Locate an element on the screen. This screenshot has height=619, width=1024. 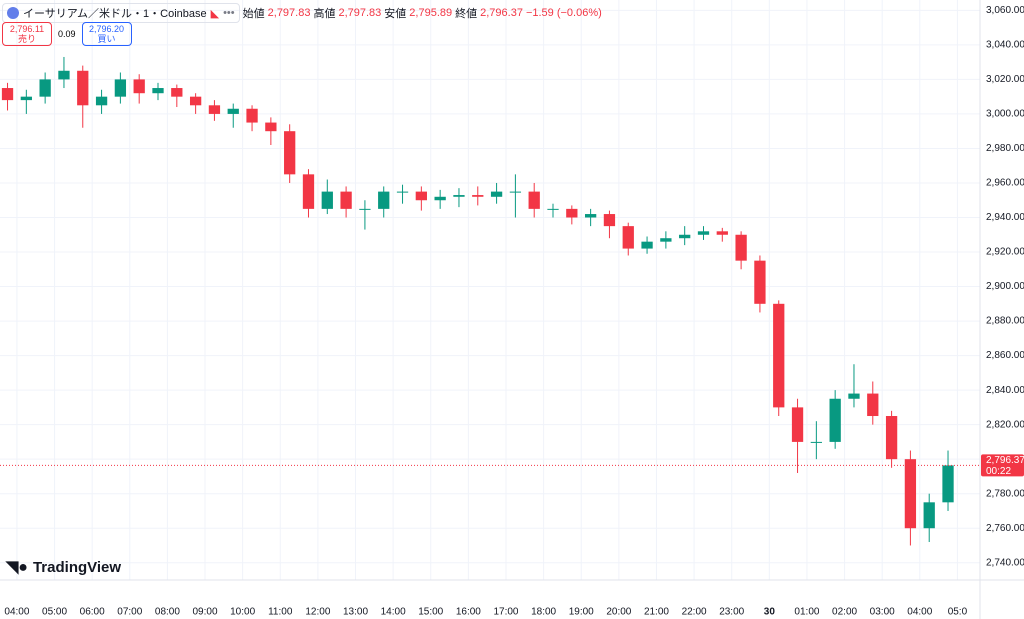
ohlc-label: 終値 is located at coordinates (466, 14).